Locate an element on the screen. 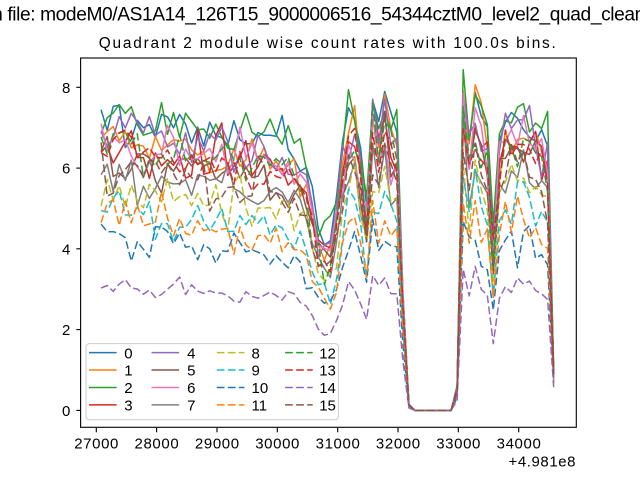  svg-text: 29000 is located at coordinates (217, 443).